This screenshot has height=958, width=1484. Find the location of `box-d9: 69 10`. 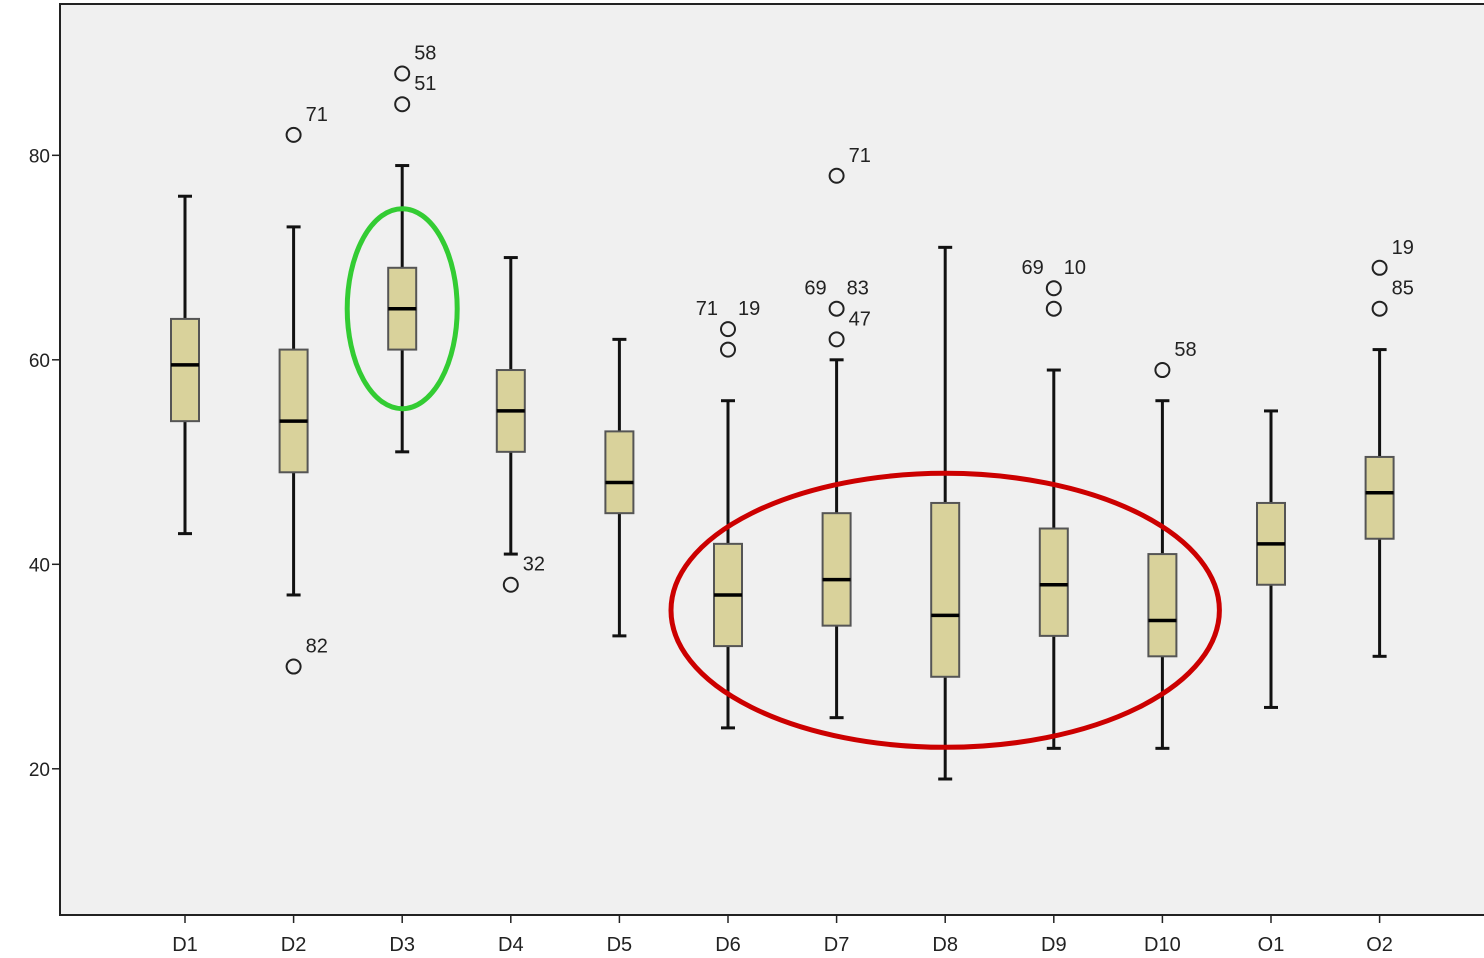

box-d9: 69 10 is located at coordinates (1054, 503).